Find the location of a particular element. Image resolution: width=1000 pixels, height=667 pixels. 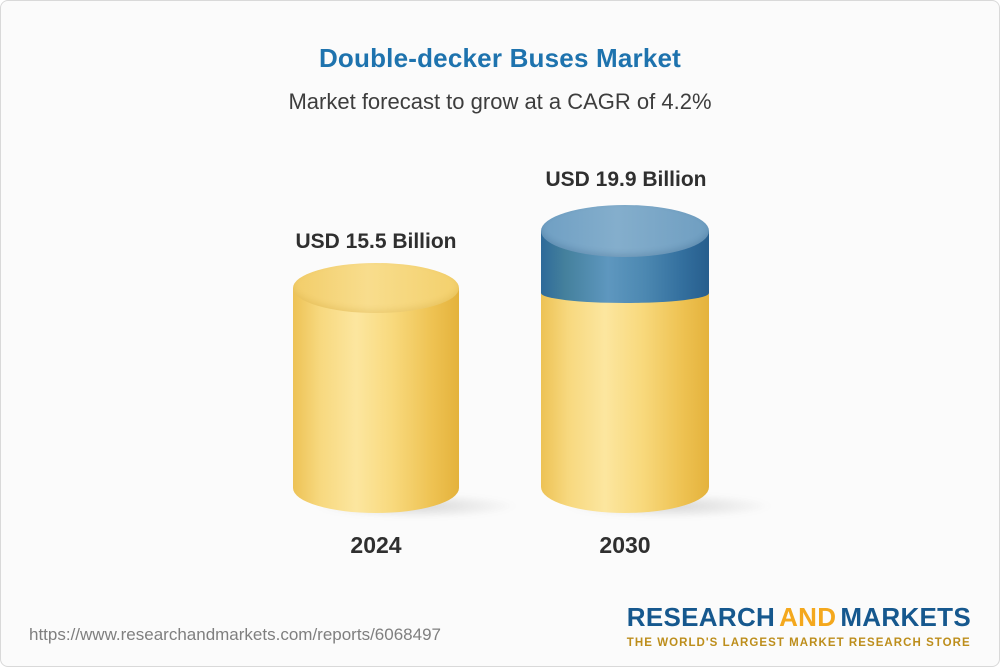

chart-title: Double-decker Buses Market is located at coordinates (500, 58).